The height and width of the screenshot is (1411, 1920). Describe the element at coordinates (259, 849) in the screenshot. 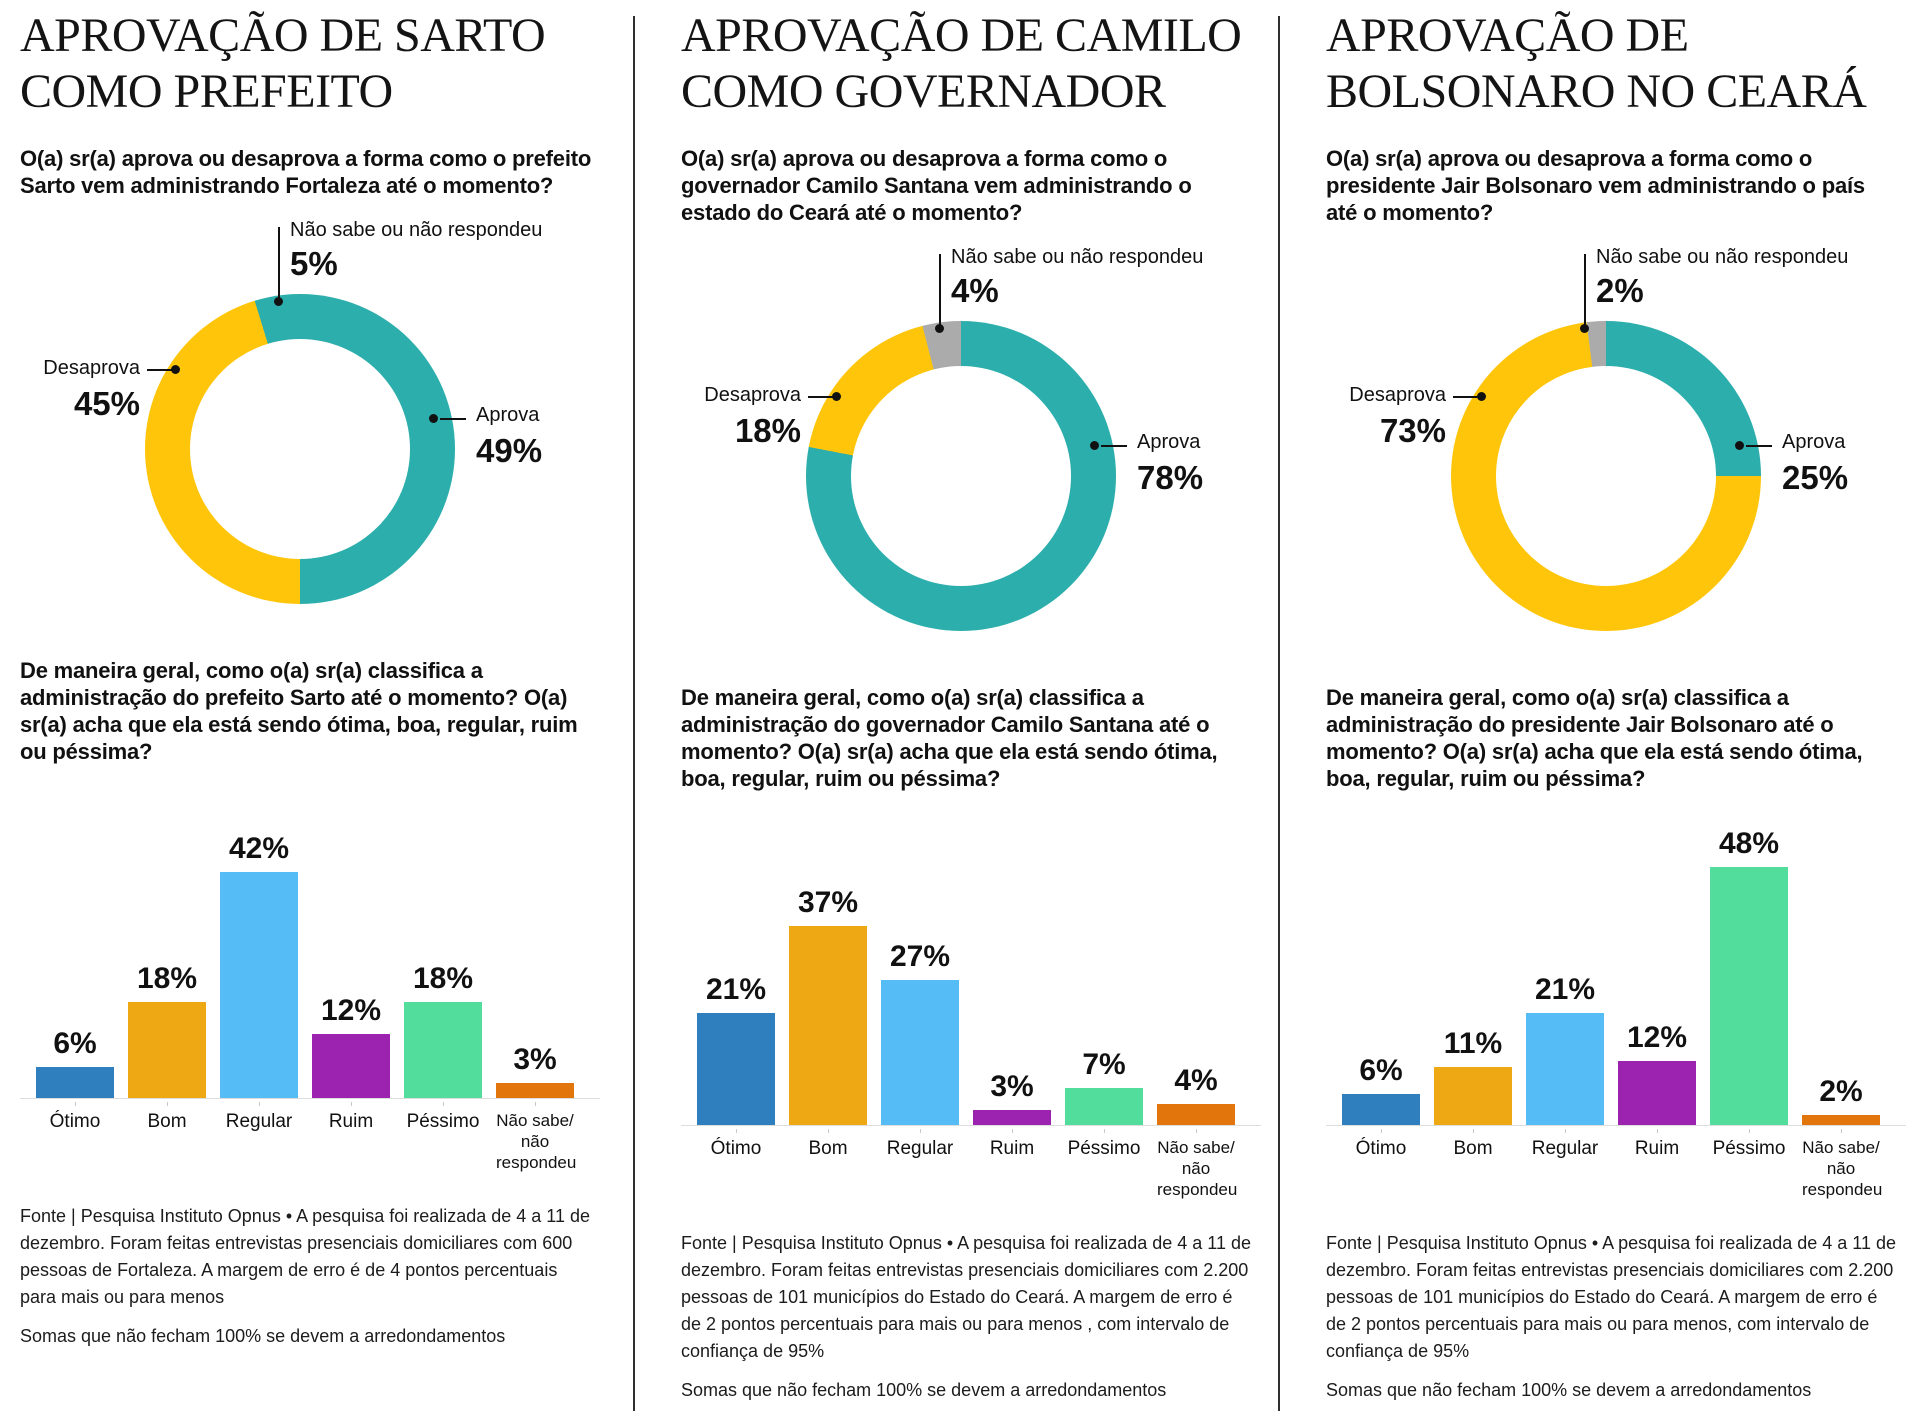

I see `bar-value: 42%` at that location.